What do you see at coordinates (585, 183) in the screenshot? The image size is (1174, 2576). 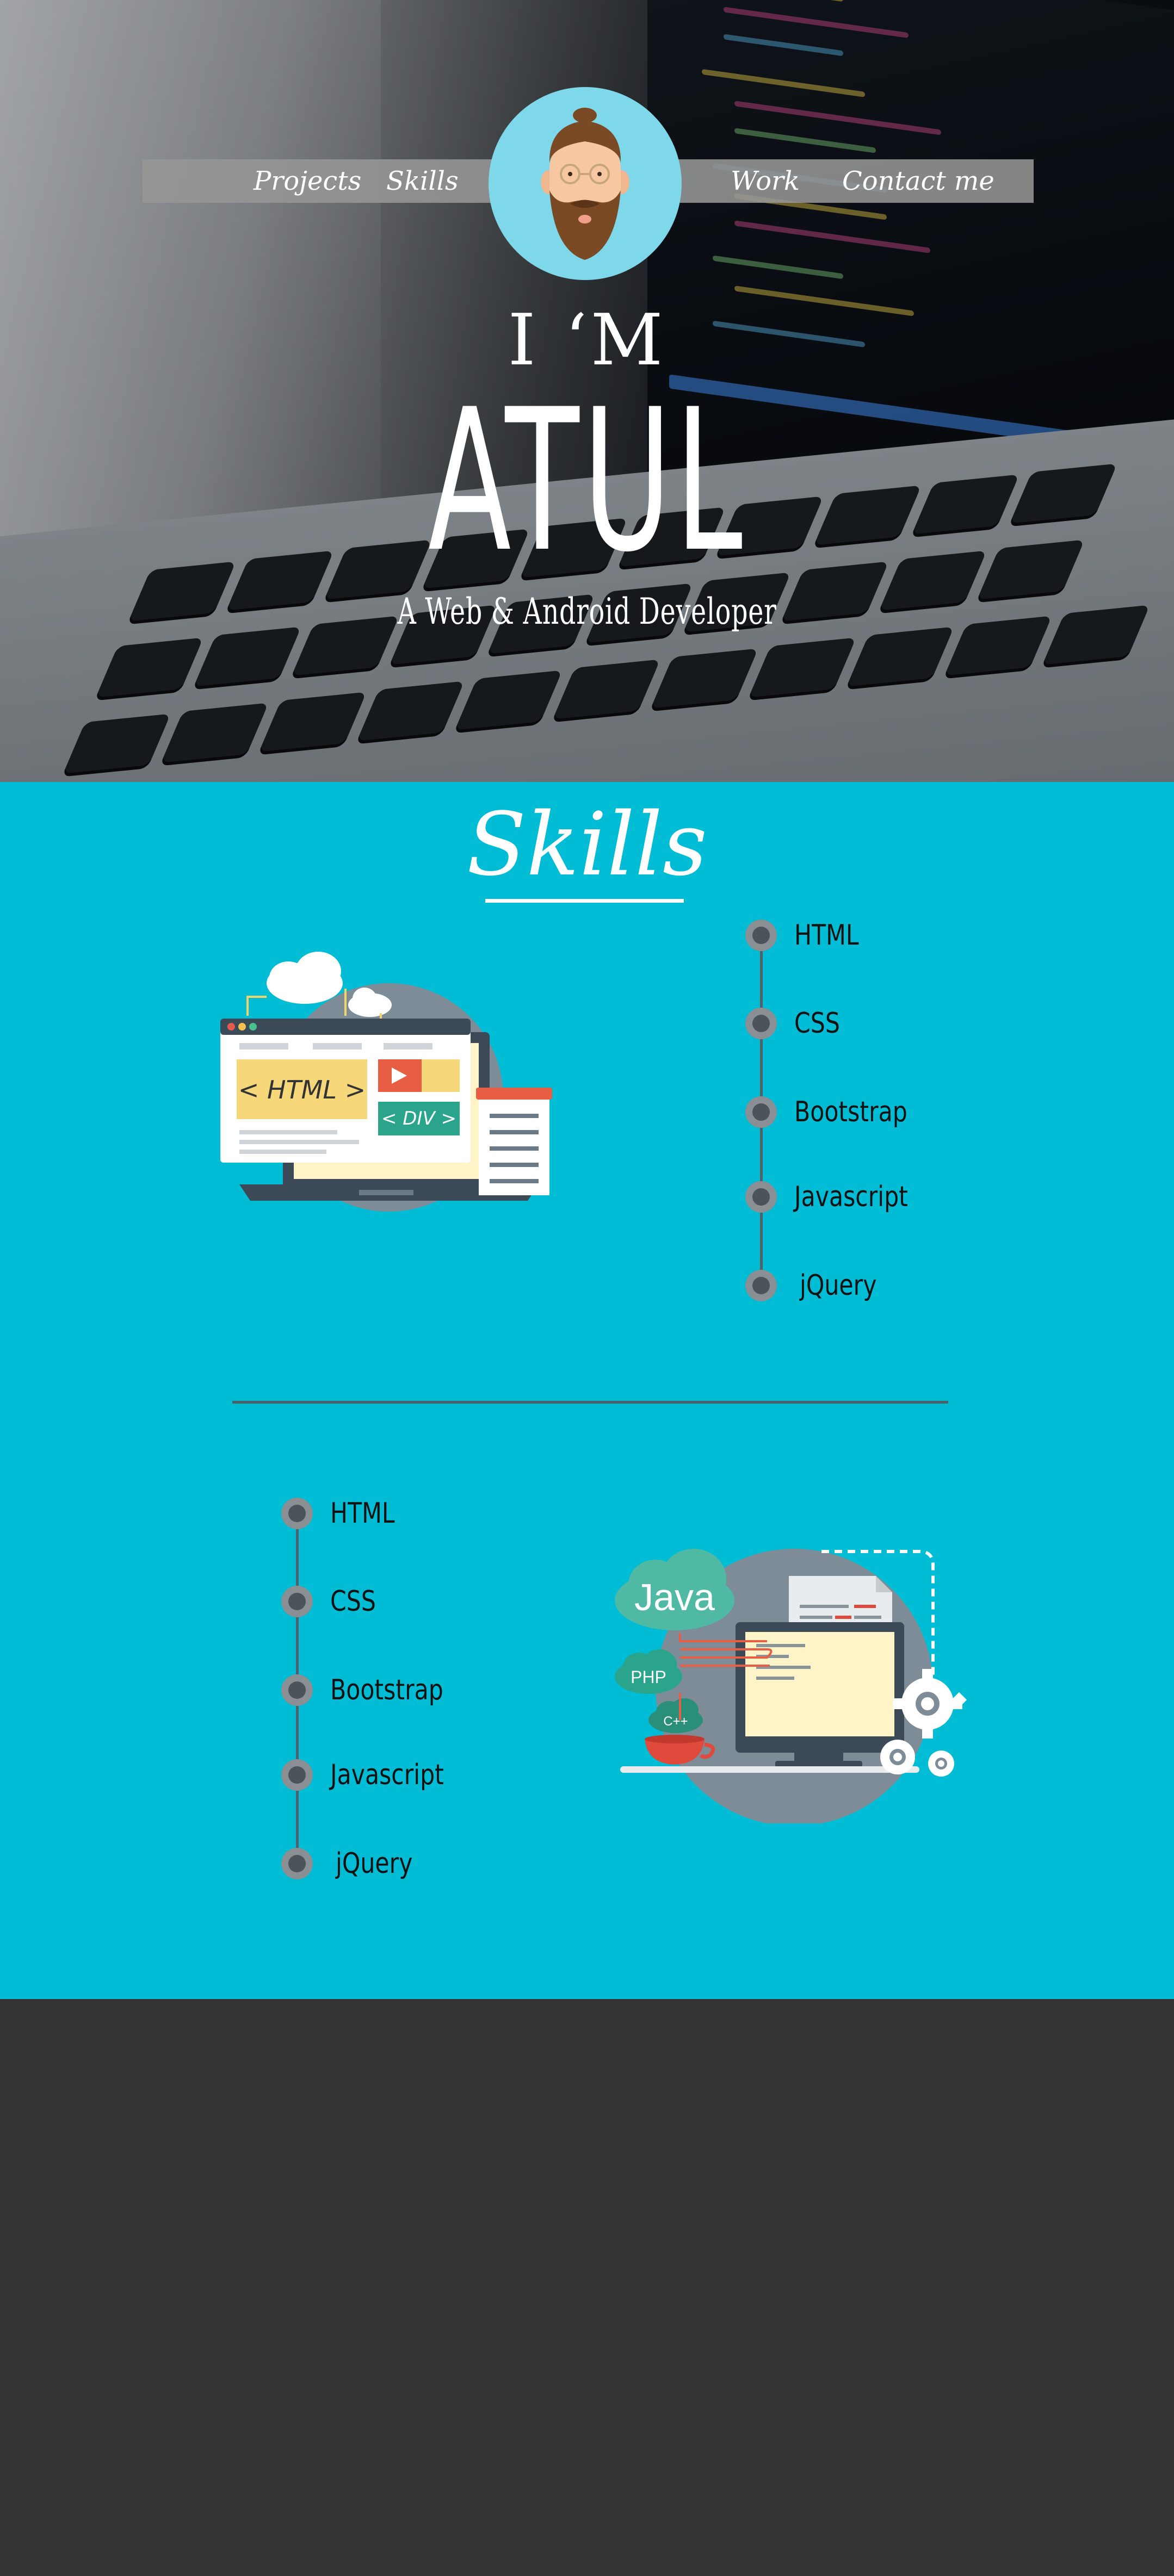 I see `avatar-icon` at bounding box center [585, 183].